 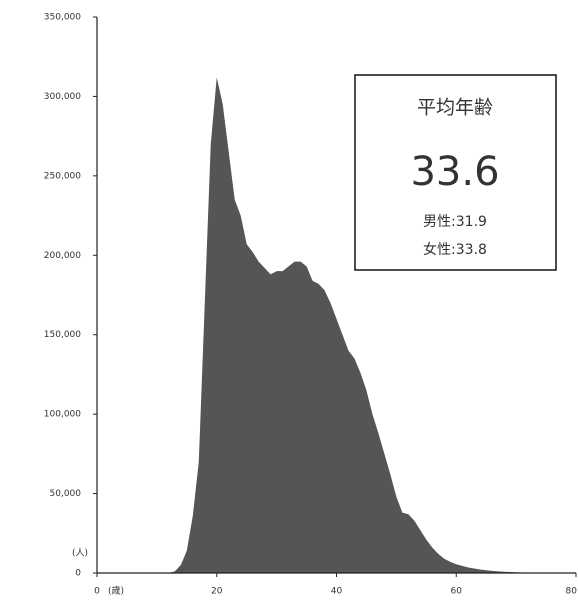 I want to click on x-tick-label: 0, so click(x=97, y=592).